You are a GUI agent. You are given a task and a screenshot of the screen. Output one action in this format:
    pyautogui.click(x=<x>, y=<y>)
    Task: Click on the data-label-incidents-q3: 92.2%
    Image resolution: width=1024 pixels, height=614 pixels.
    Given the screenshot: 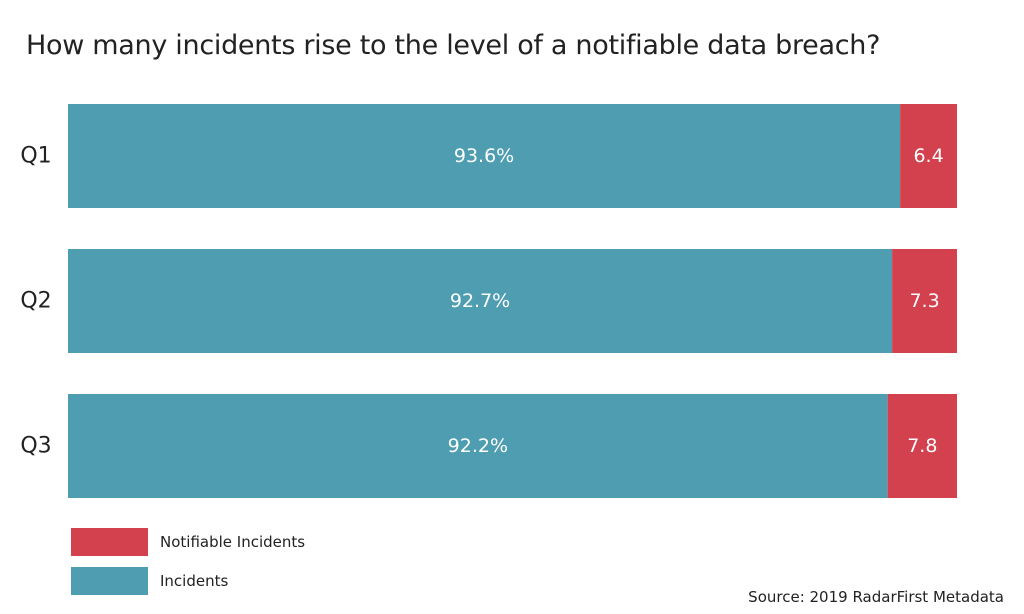 What is the action you would take?
    pyautogui.click(x=478, y=446)
    